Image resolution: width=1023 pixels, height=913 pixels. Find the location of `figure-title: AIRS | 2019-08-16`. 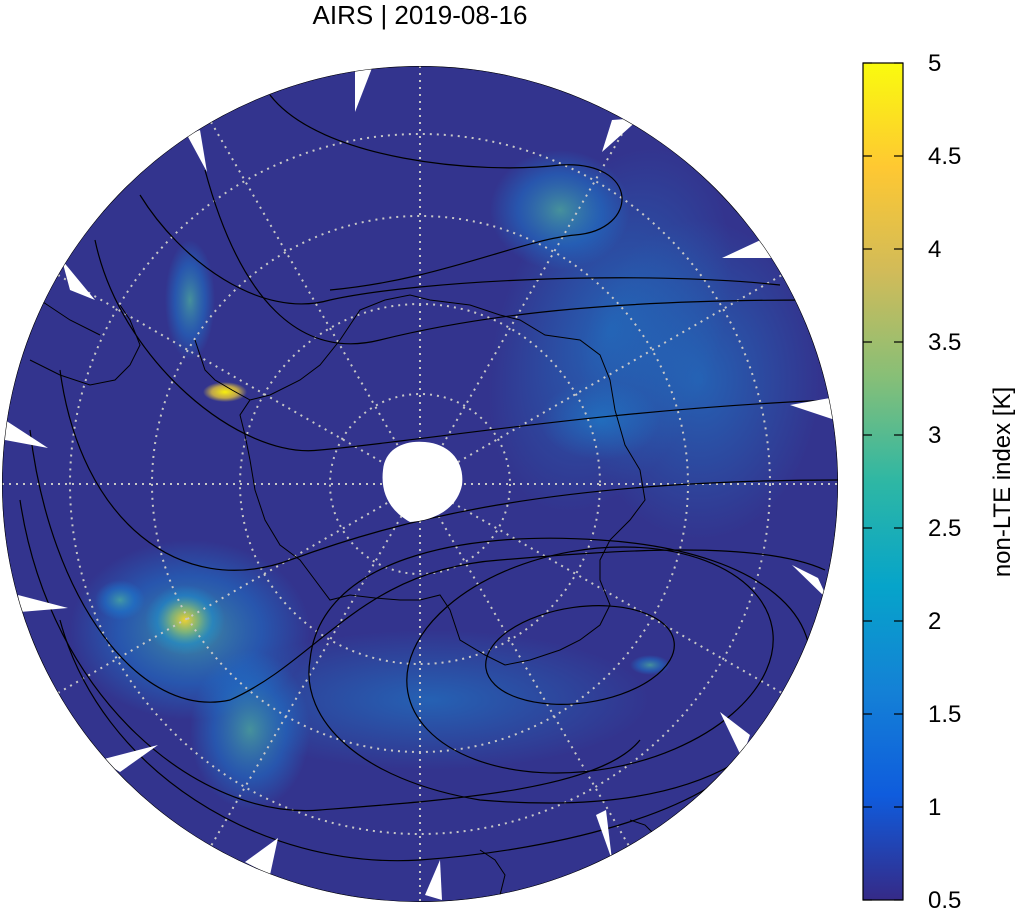

figure-title: AIRS | 2019-08-16 is located at coordinates (420, 15).